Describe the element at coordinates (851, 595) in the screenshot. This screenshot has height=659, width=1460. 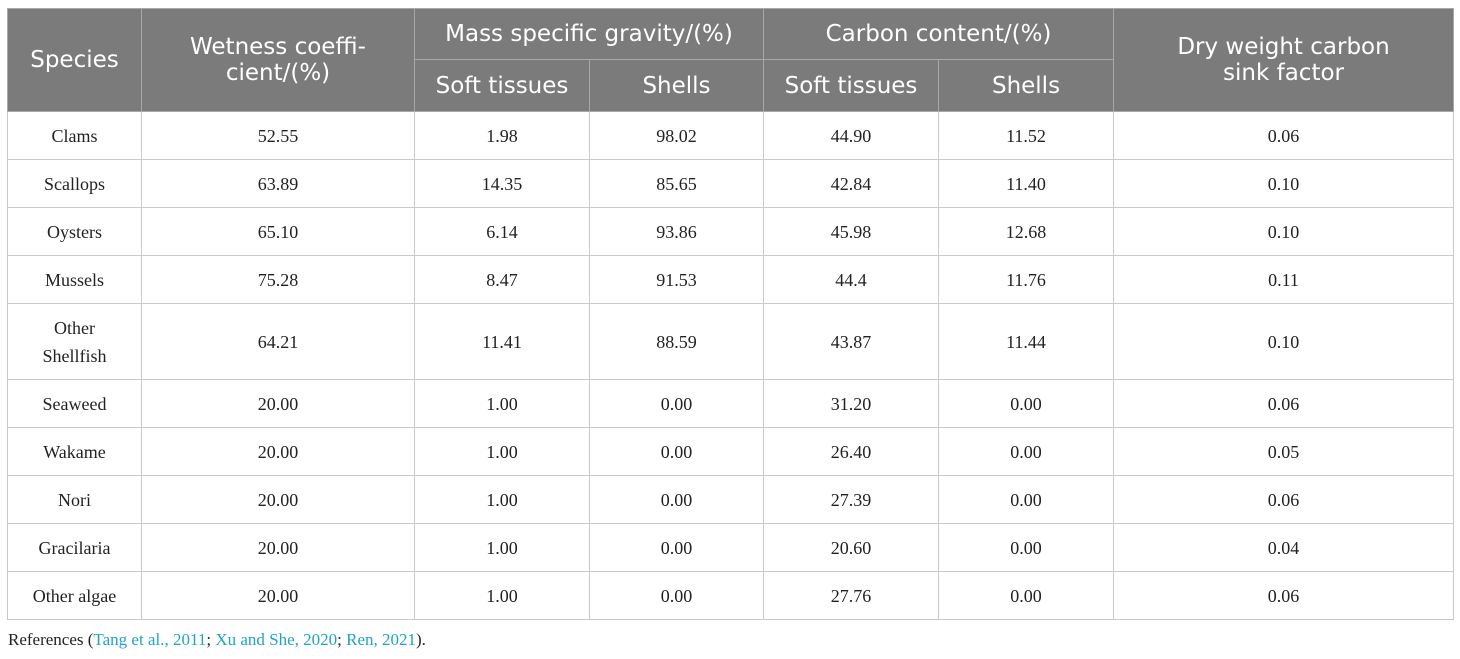
I see `cell-carbon-soft: 27.76` at that location.